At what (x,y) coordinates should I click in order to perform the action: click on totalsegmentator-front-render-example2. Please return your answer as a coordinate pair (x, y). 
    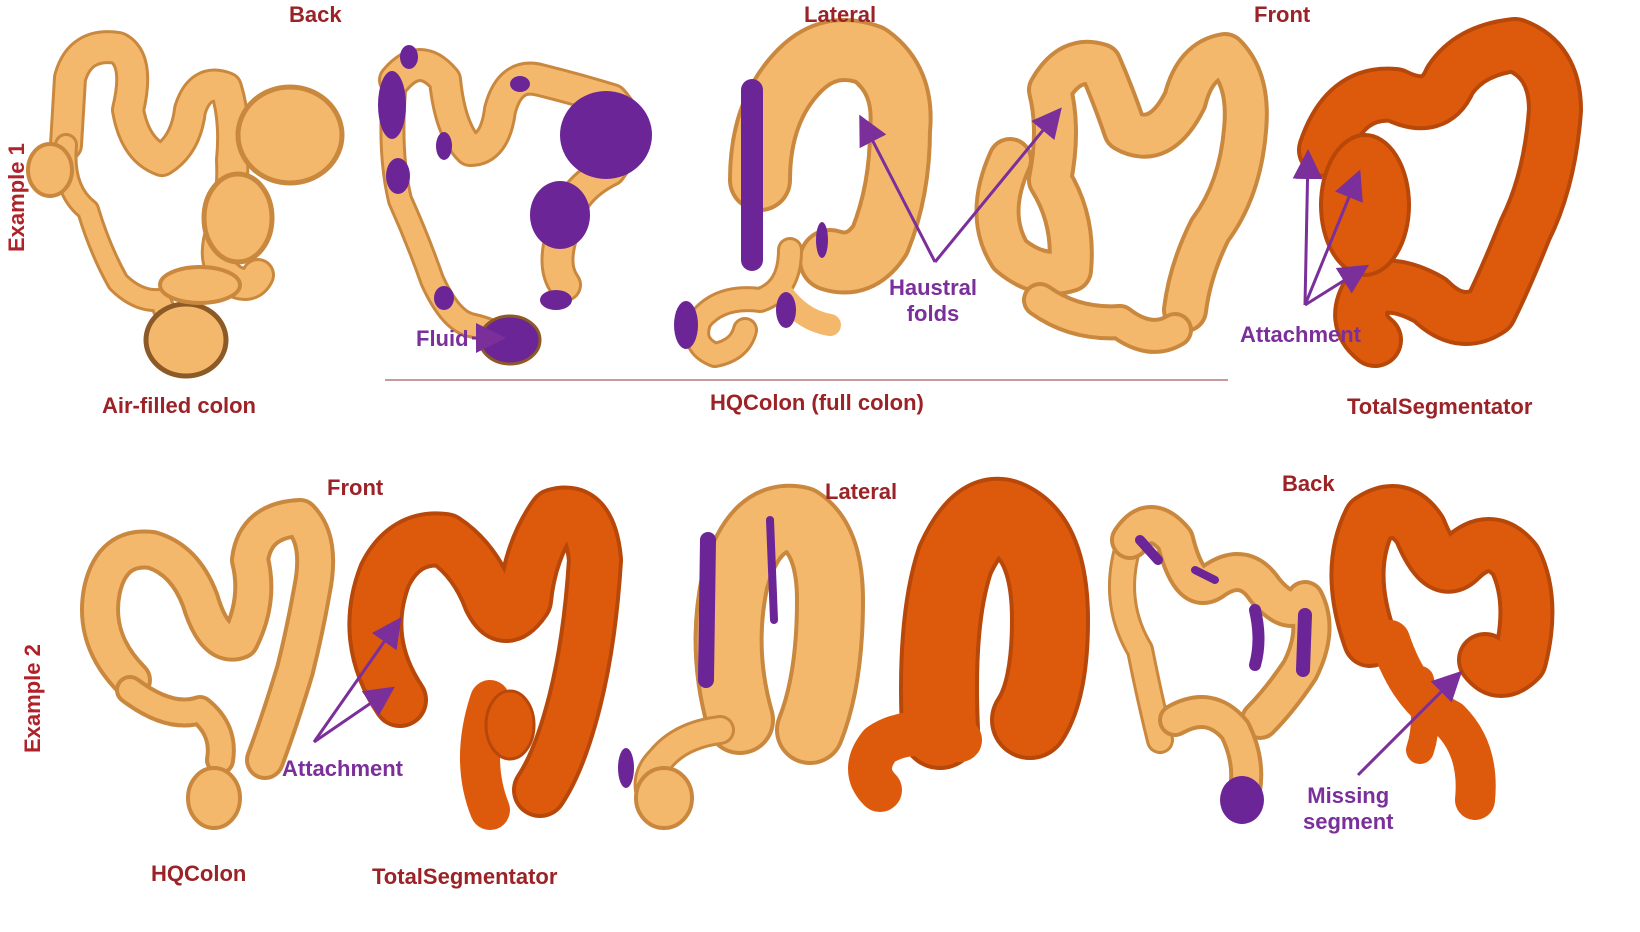
    Looking at the image, I should click on (485, 657).